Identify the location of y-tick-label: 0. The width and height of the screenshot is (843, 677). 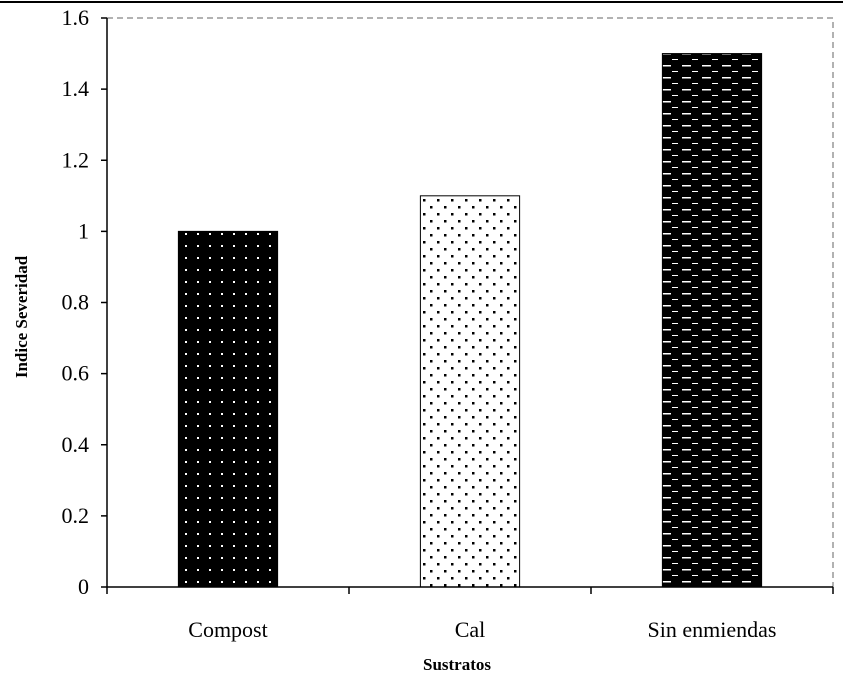
(83, 586).